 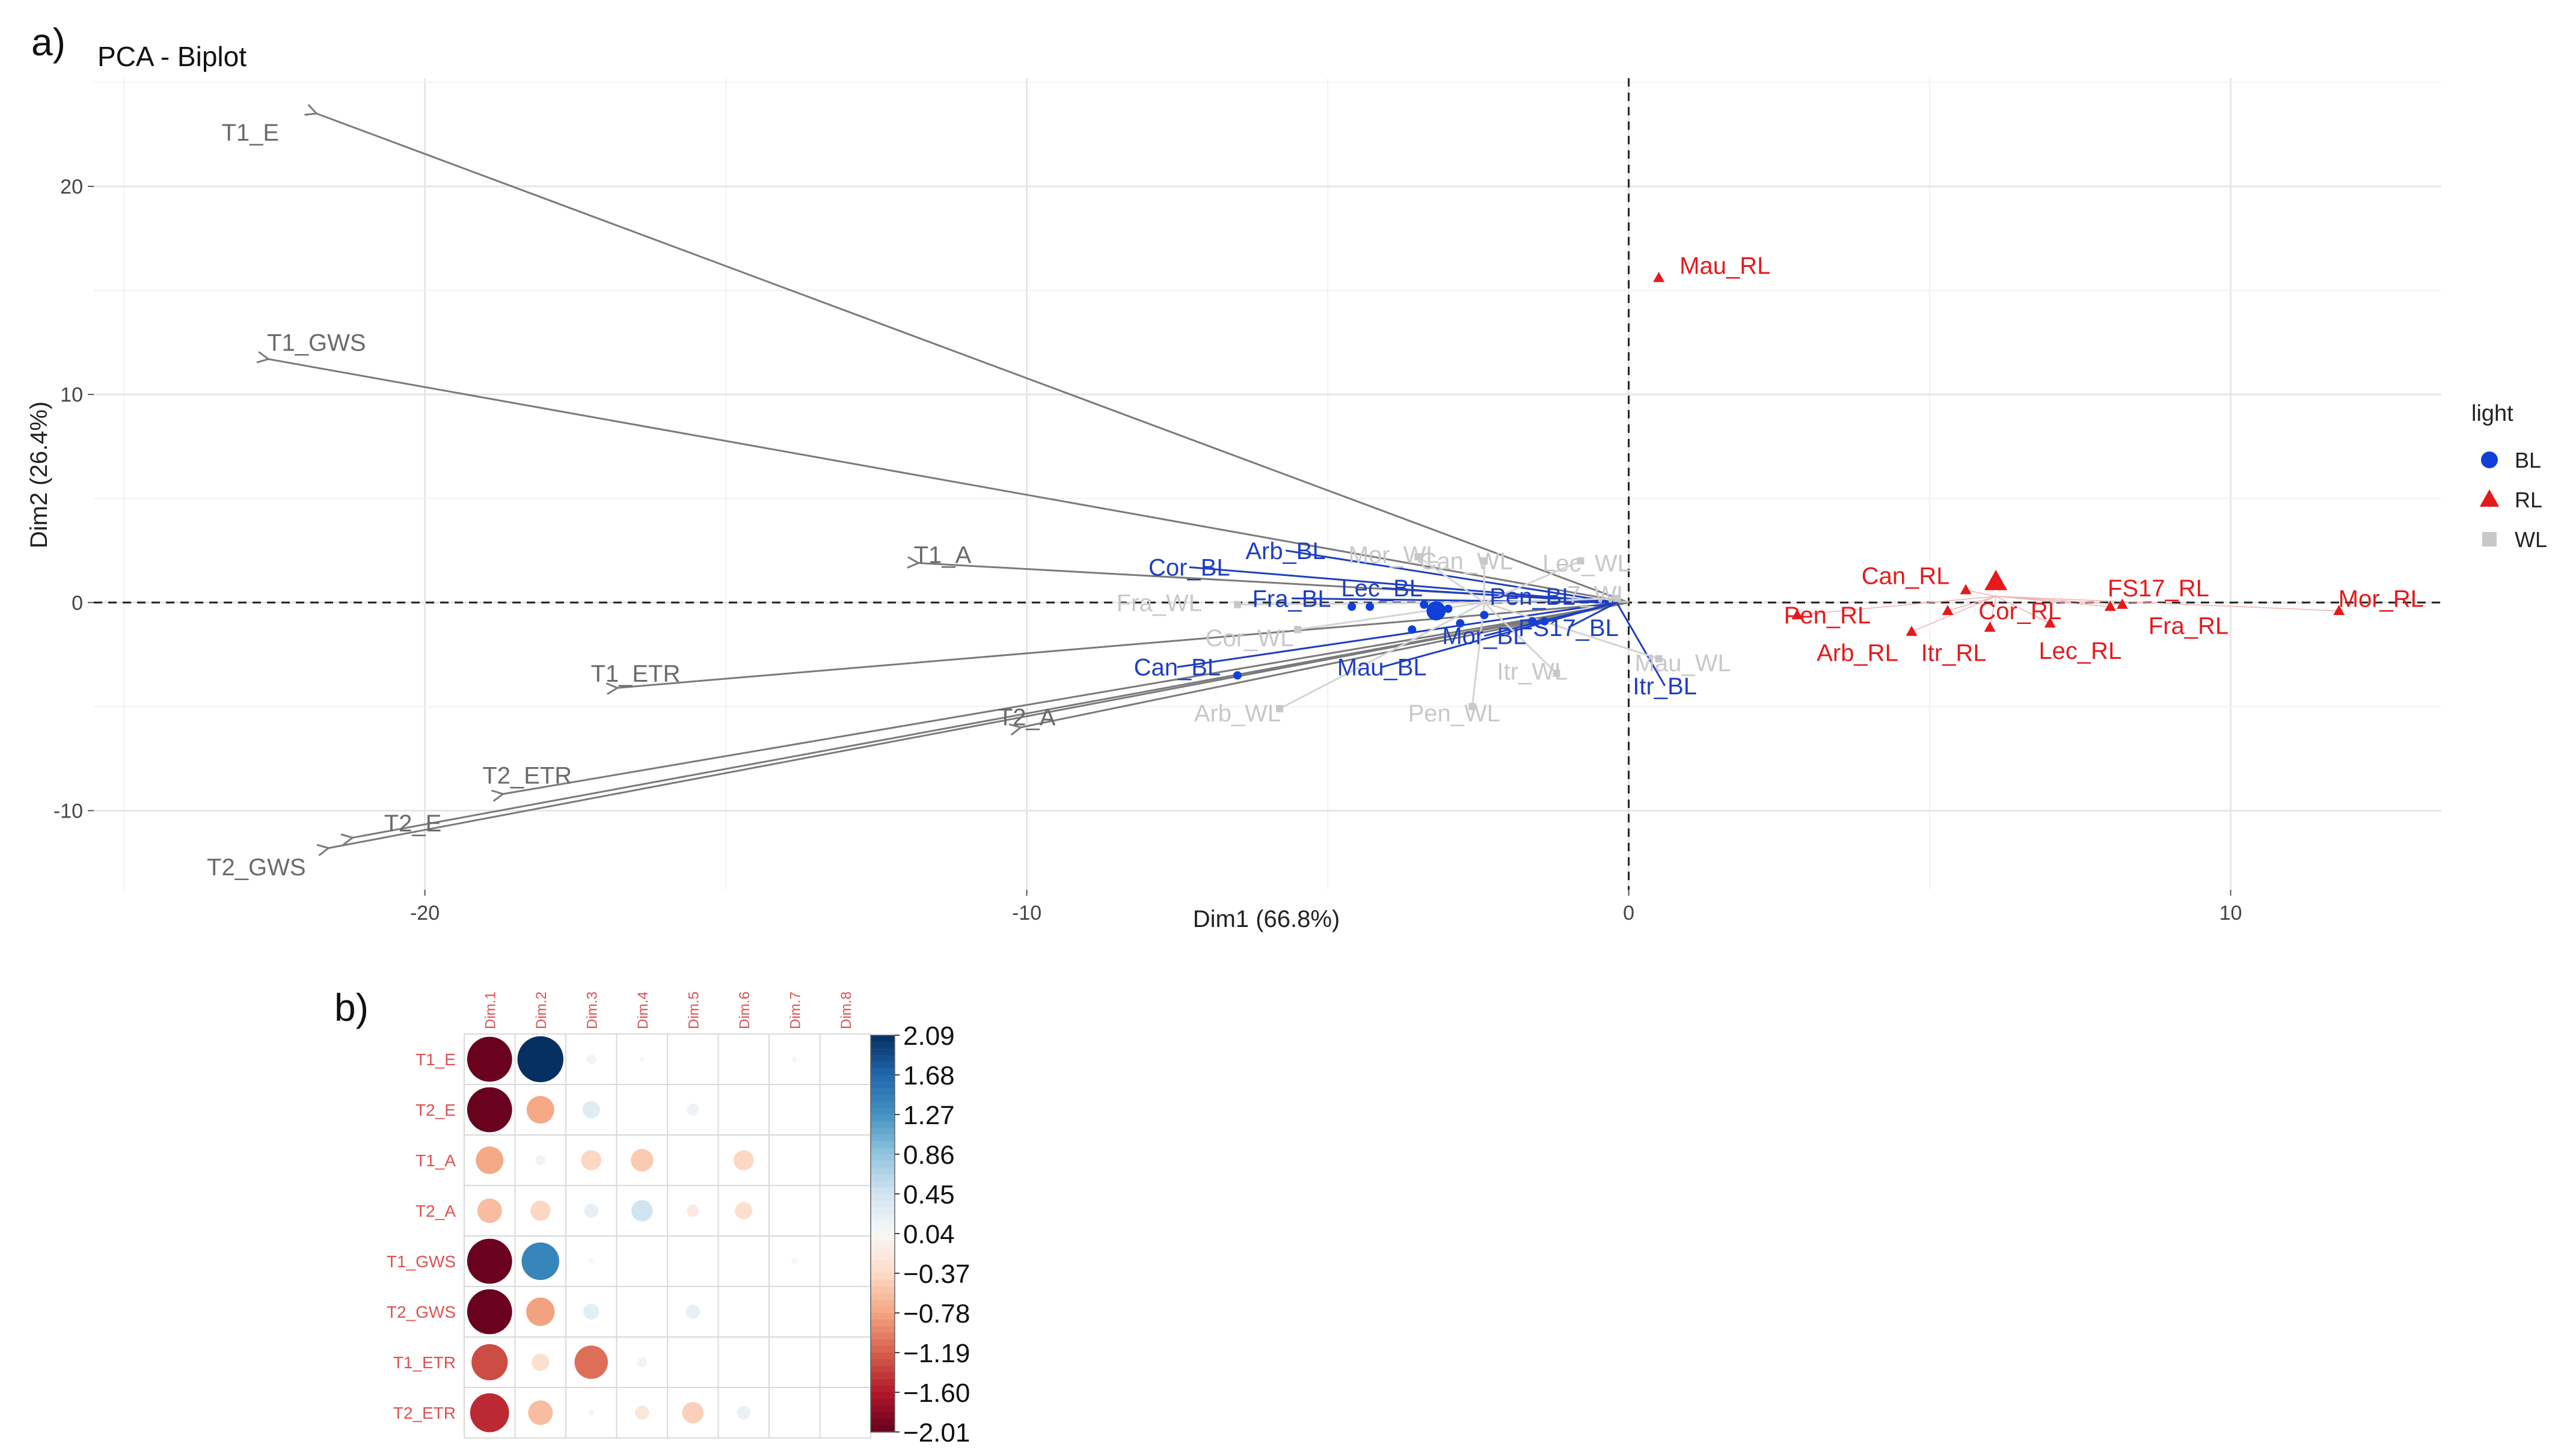 I want to click on point-fra-rl, so click(x=2110, y=606).